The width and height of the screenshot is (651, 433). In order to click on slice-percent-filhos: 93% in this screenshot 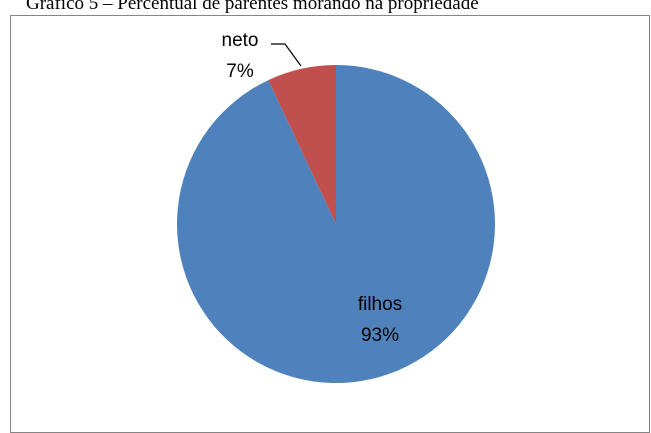, I will do `click(380, 335)`.